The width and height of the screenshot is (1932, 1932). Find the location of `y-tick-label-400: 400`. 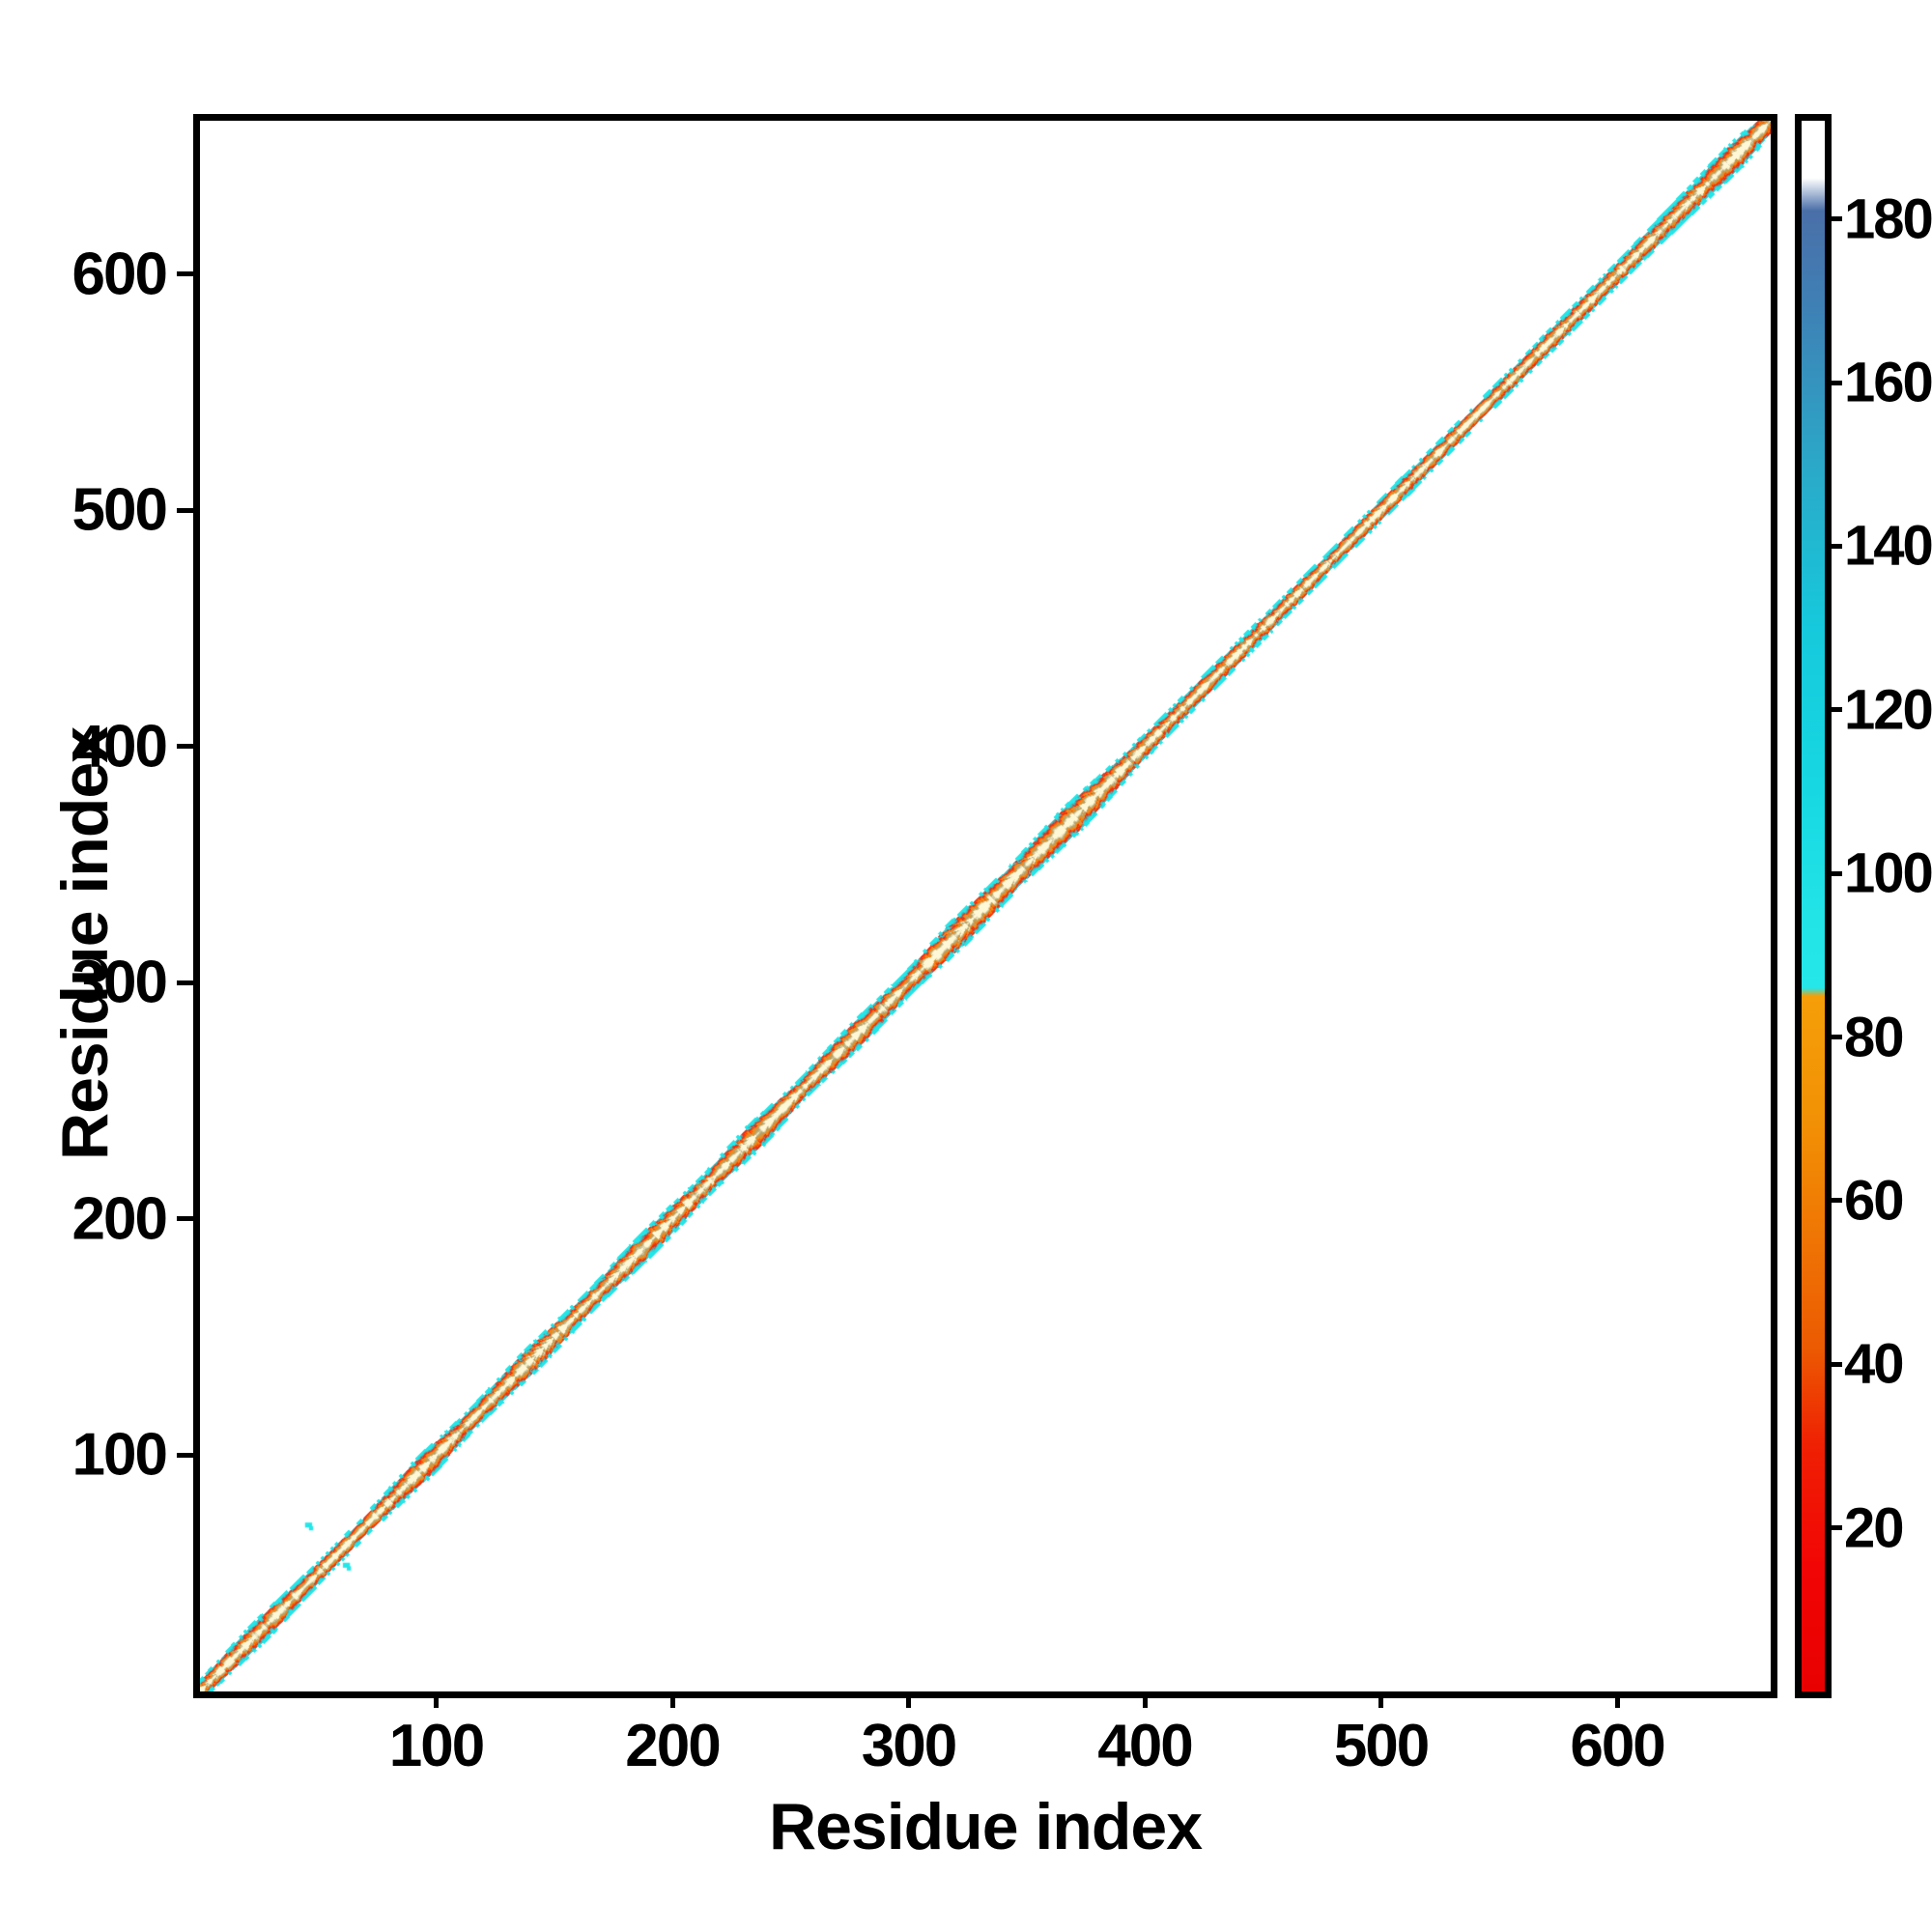

y-tick-label-400: 400 is located at coordinates (119, 747).